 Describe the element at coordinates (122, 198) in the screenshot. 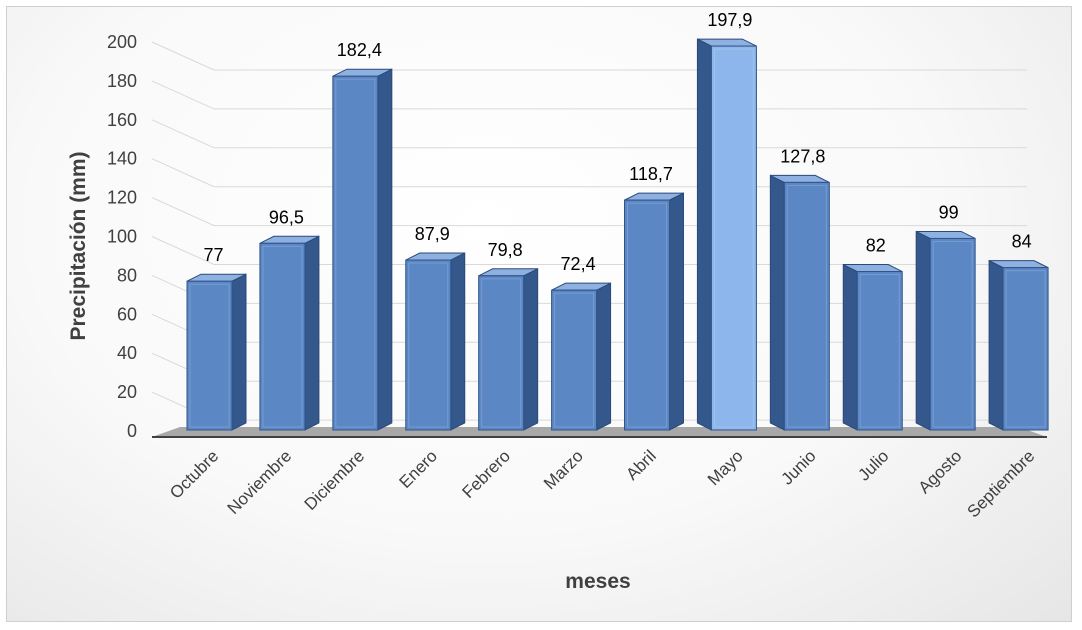

I see `y-tick-label: 120` at that location.